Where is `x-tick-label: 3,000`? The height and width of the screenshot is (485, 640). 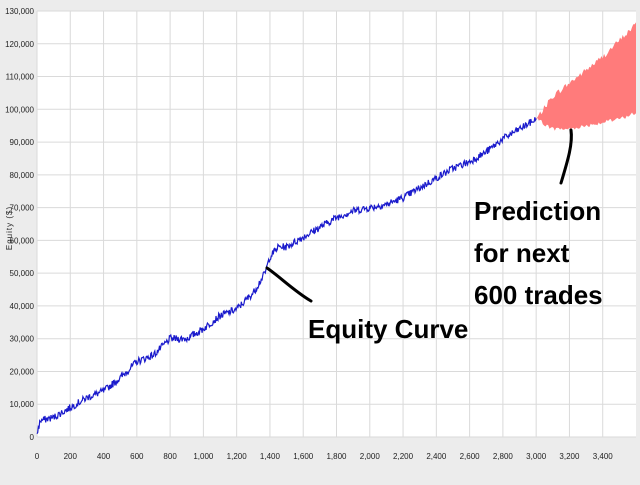 x-tick-label: 3,000 is located at coordinates (536, 456).